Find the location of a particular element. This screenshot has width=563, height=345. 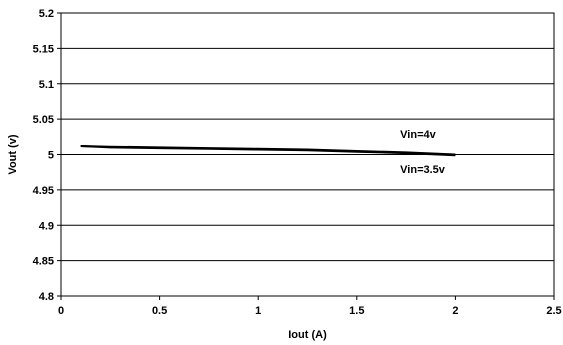

series-lines is located at coordinates (268, 151).